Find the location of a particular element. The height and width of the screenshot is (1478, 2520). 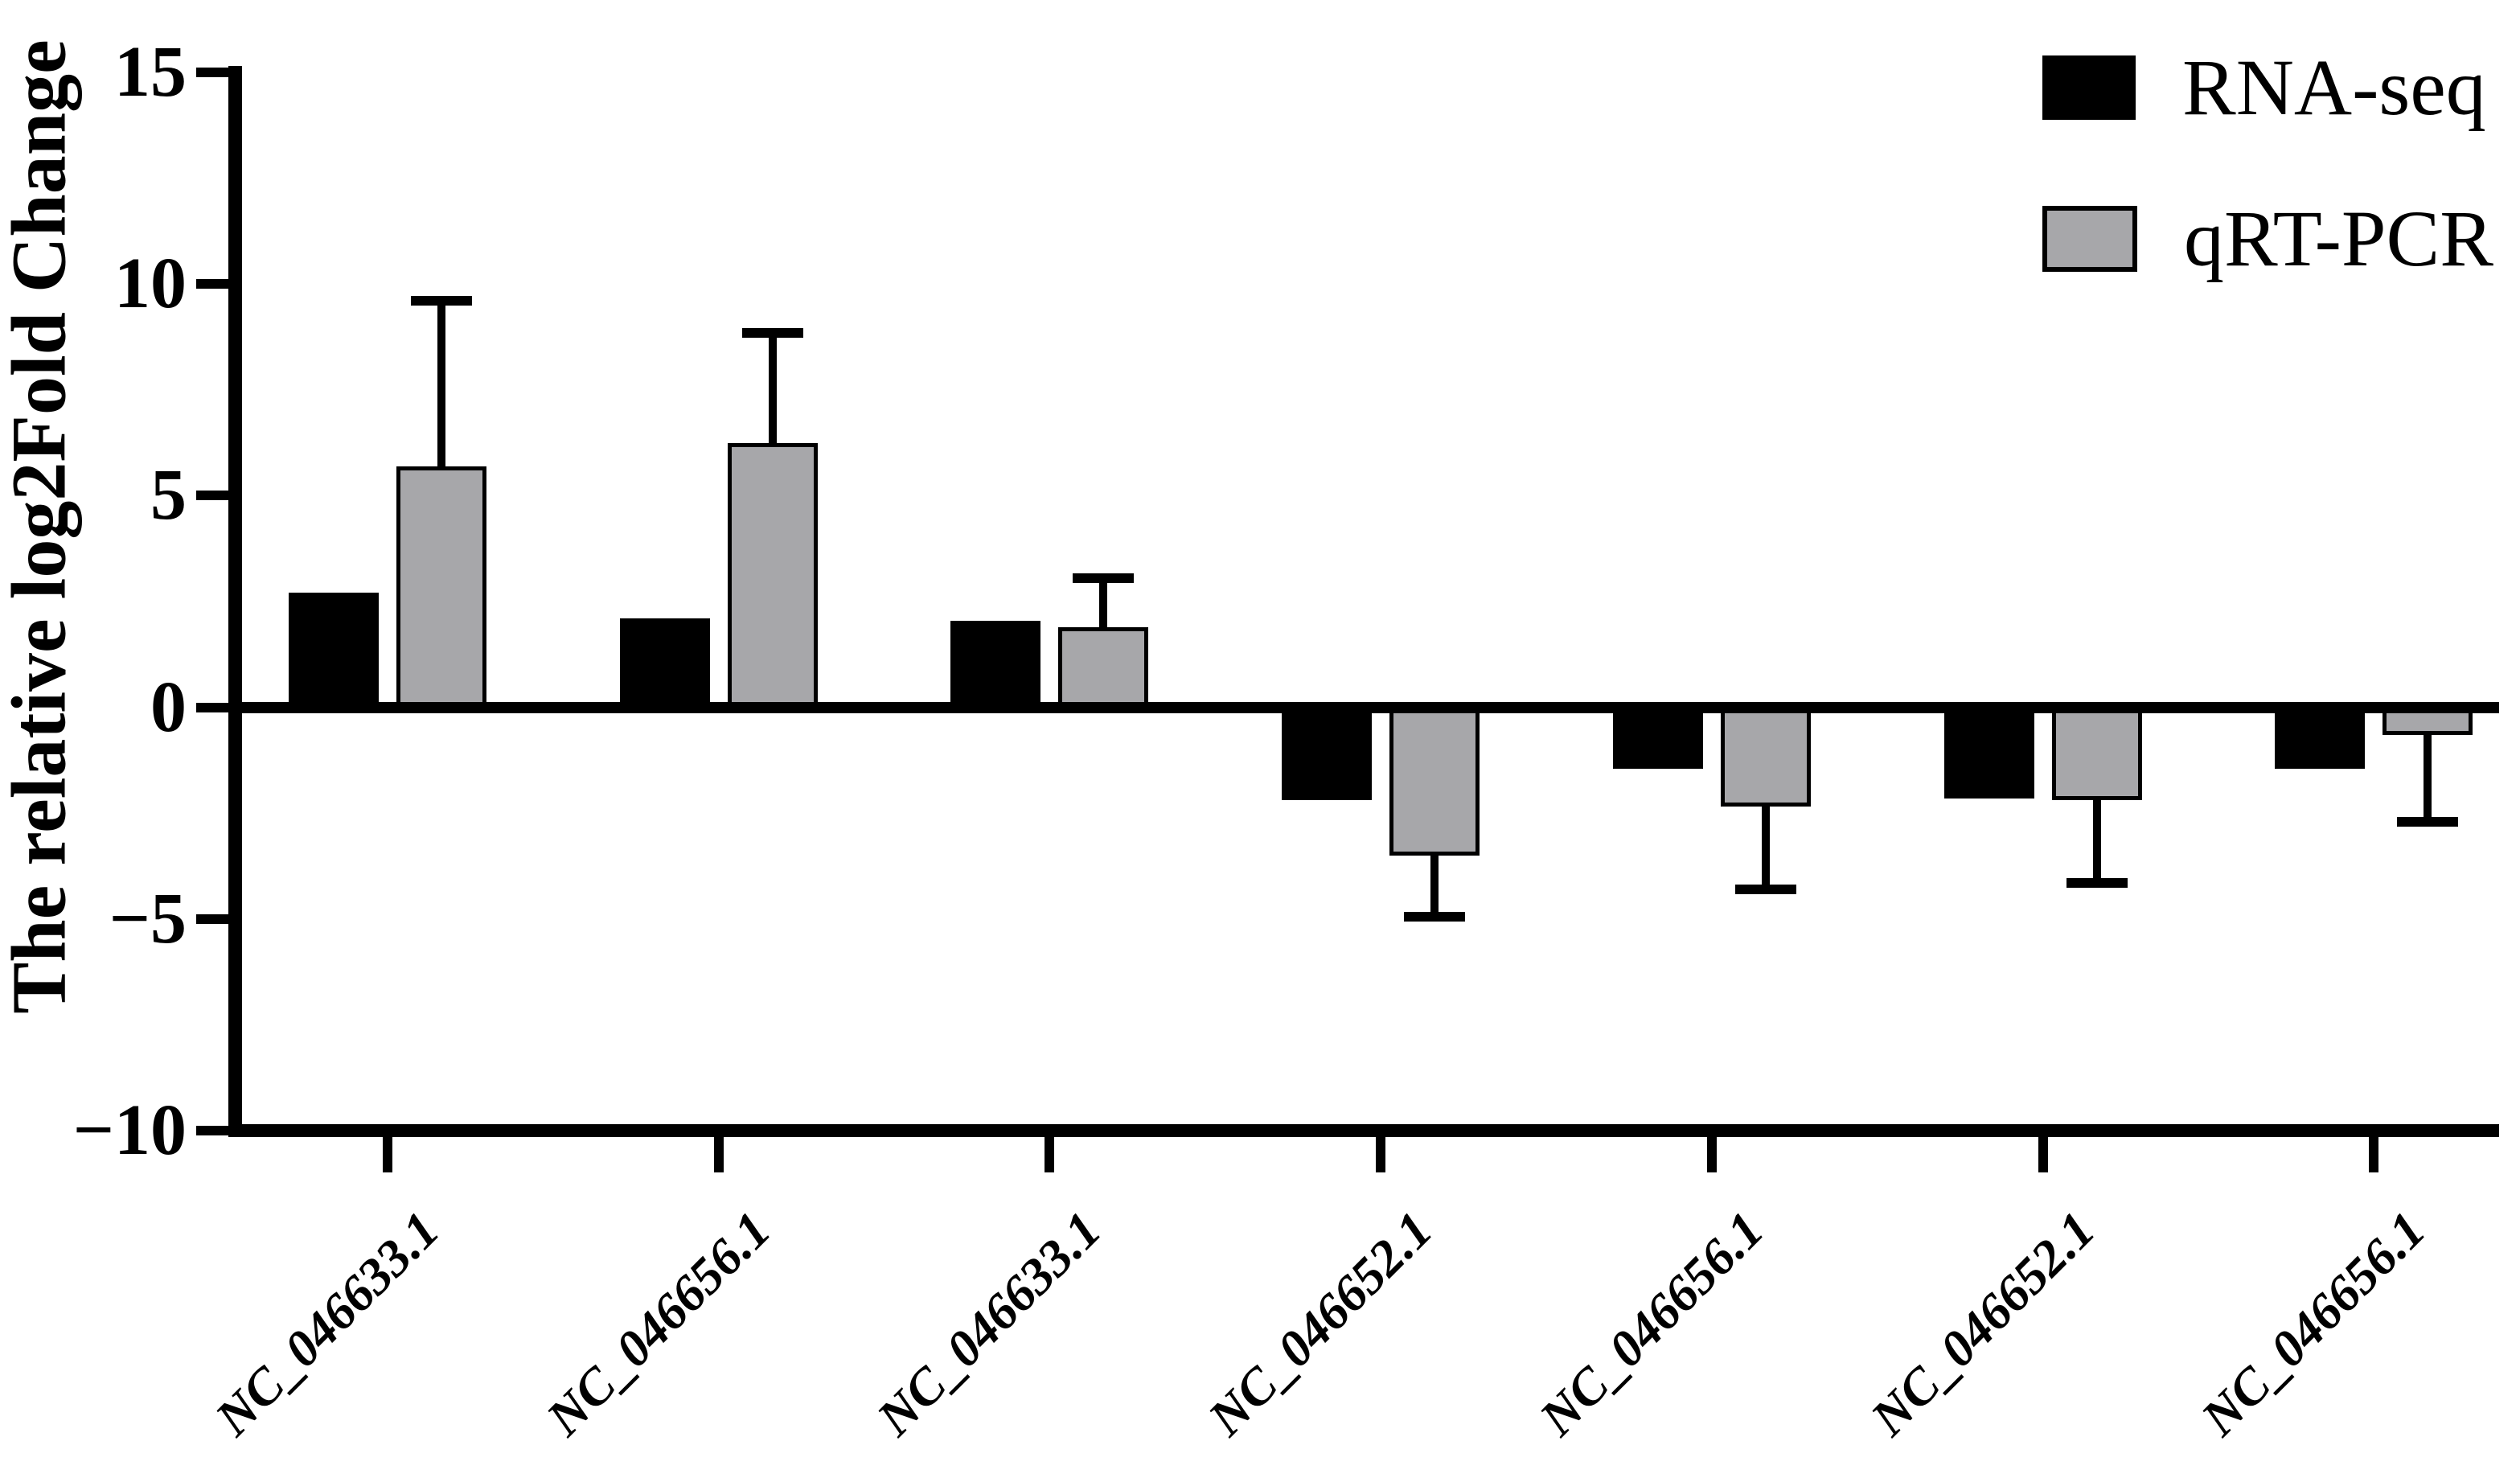

y-tick-label: 15 is located at coordinates (150, 72).